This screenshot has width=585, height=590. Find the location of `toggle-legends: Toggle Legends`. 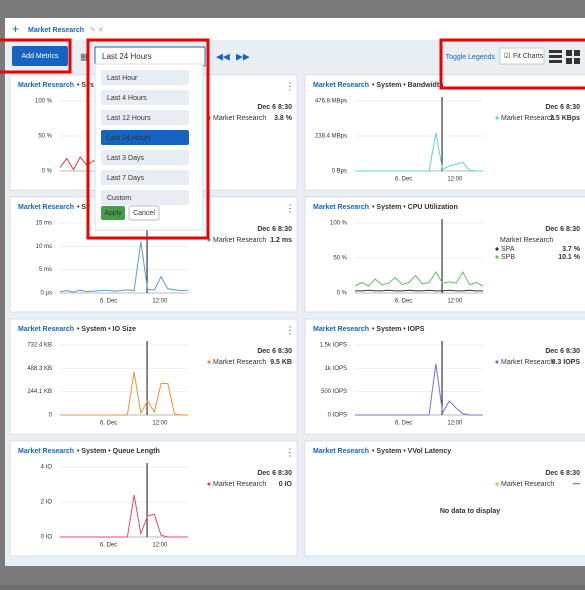

toggle-legends: Toggle Legends is located at coordinates (471, 57).